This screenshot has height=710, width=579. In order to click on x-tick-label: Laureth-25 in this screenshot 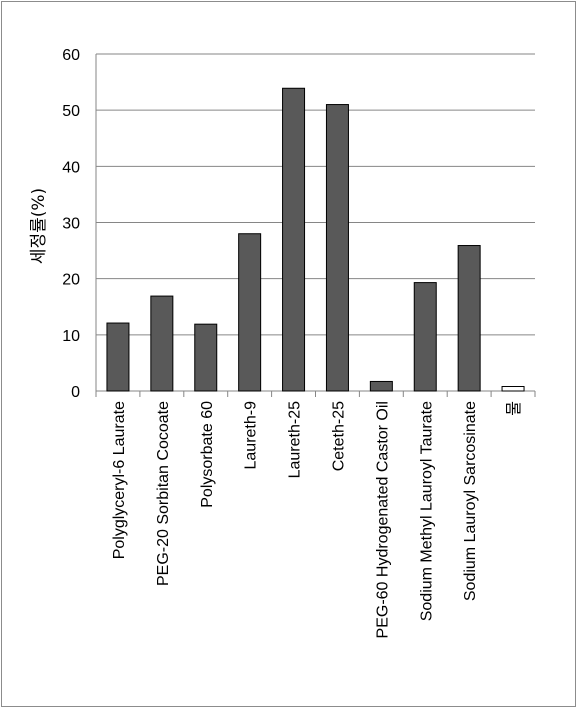, I will do `click(295, 439)`.